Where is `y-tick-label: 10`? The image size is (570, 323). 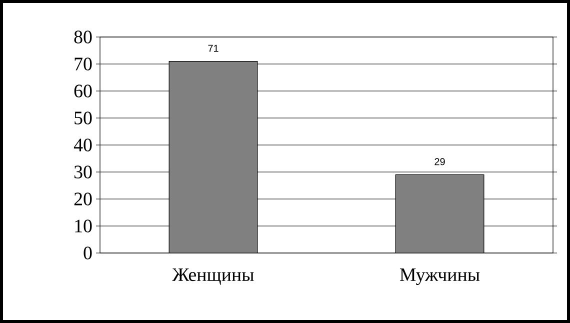 y-tick-label: 10 is located at coordinates (83, 226).